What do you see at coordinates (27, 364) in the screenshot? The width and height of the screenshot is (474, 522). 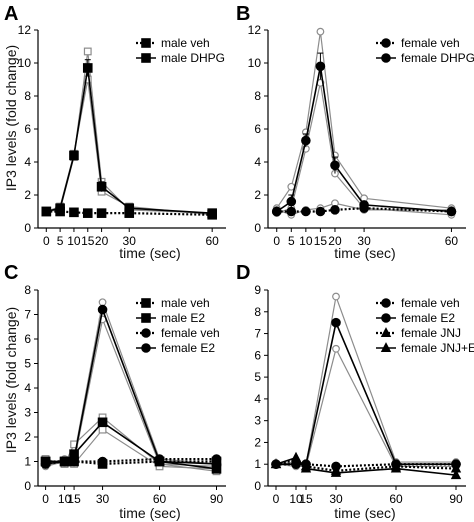 I see `y-tick-label: 5` at bounding box center [27, 364].